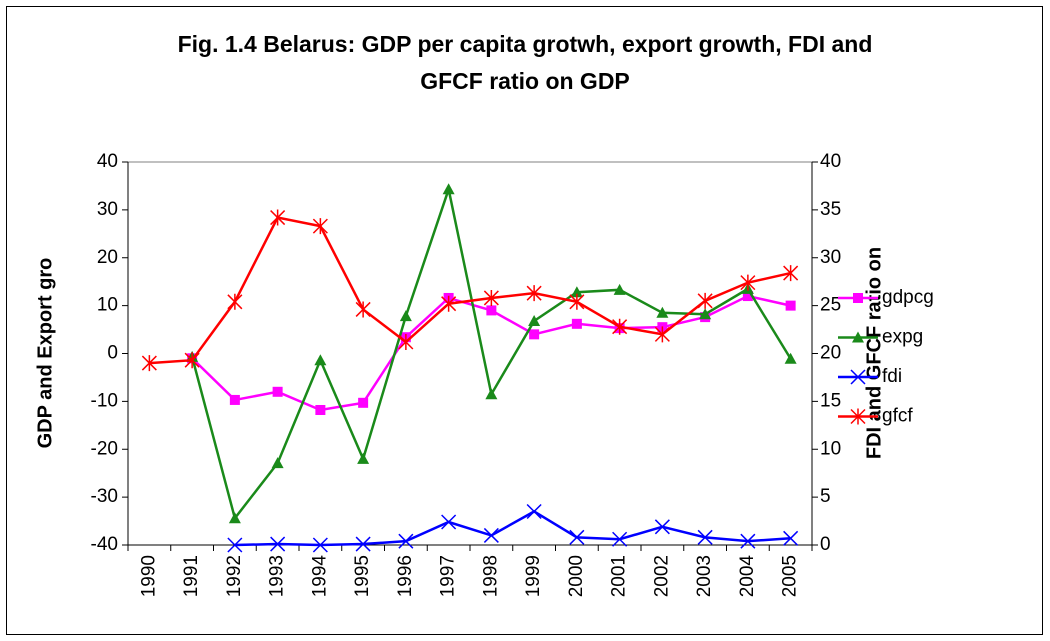  Describe the element at coordinates (830, 209) in the screenshot. I see `y2-tick-label: 35` at that location.